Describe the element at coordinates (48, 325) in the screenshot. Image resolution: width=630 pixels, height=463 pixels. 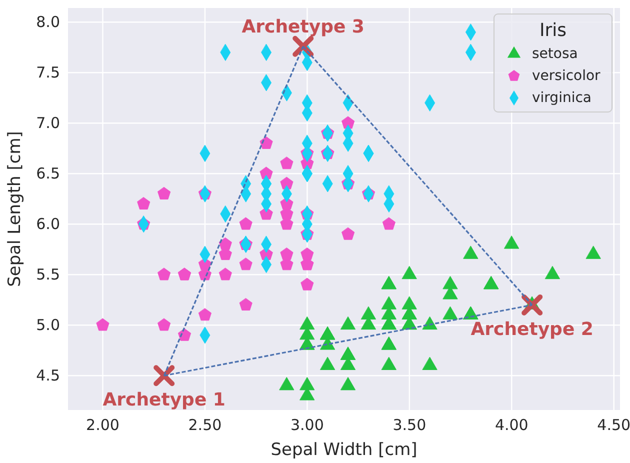
I see `y-tick-label: 5.0` at that location.